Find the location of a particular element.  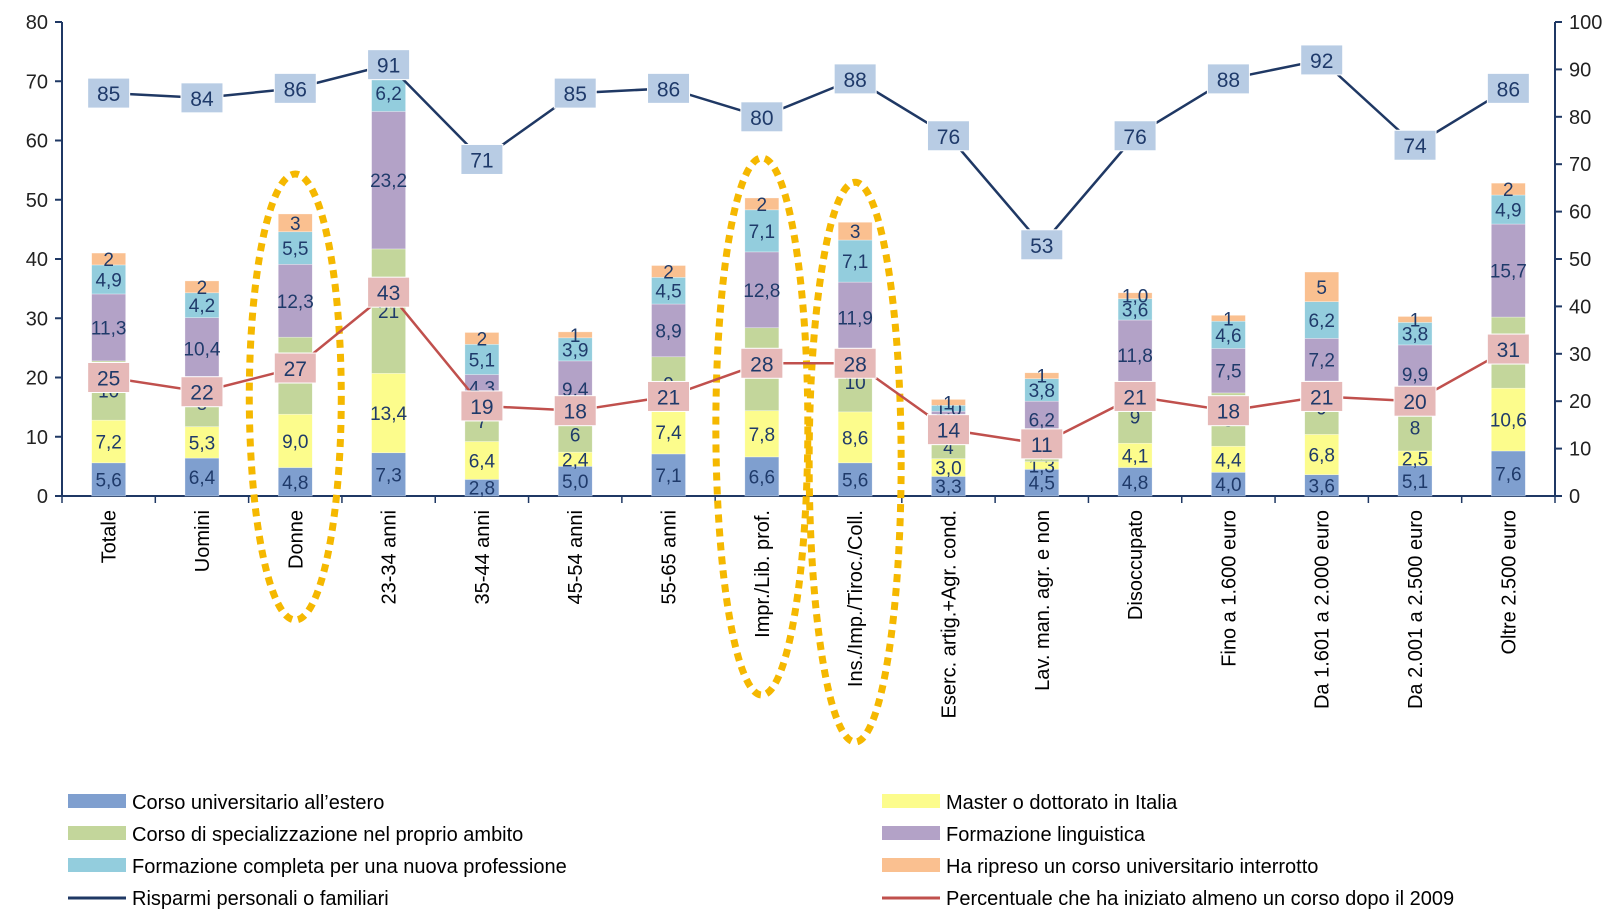

bar-segment-label: 8,9 is located at coordinates (668, 331).